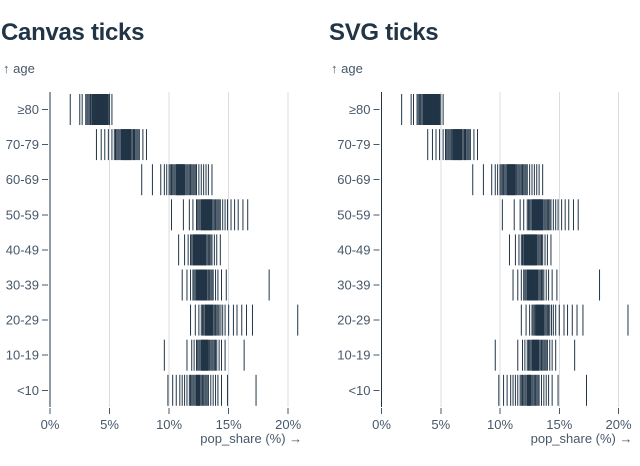 This screenshot has width=640, height=466. Describe the element at coordinates (73, 32) in the screenshot. I see `chart-title-canvas: Canvas ticks` at that location.